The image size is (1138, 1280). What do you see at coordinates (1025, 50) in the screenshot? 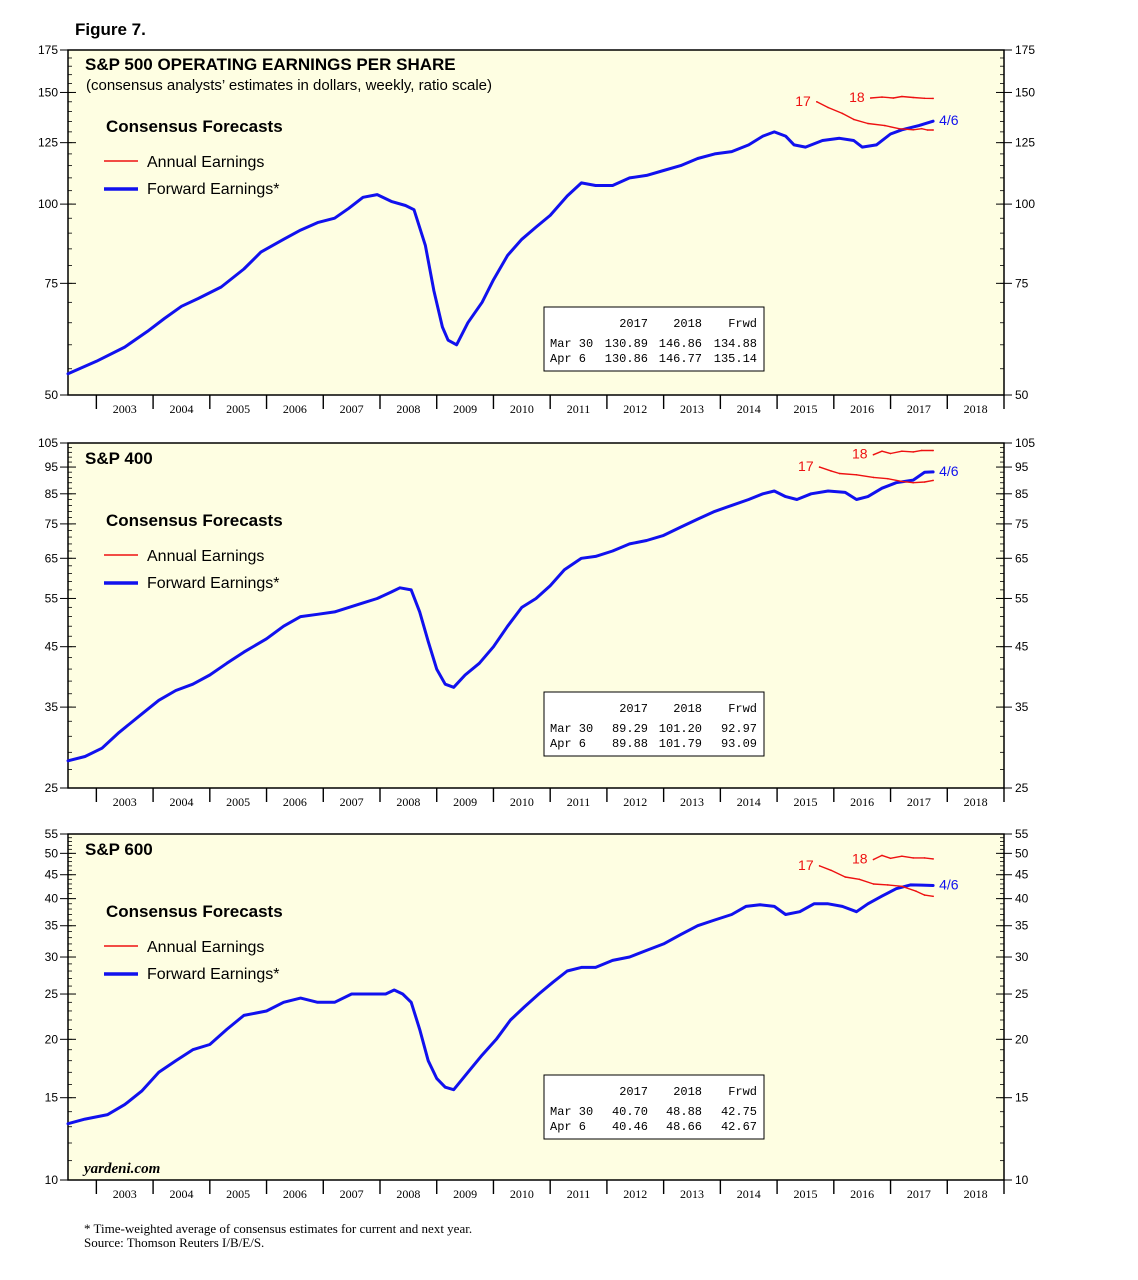
I see `y-tick-label-right: 175` at bounding box center [1025, 50].